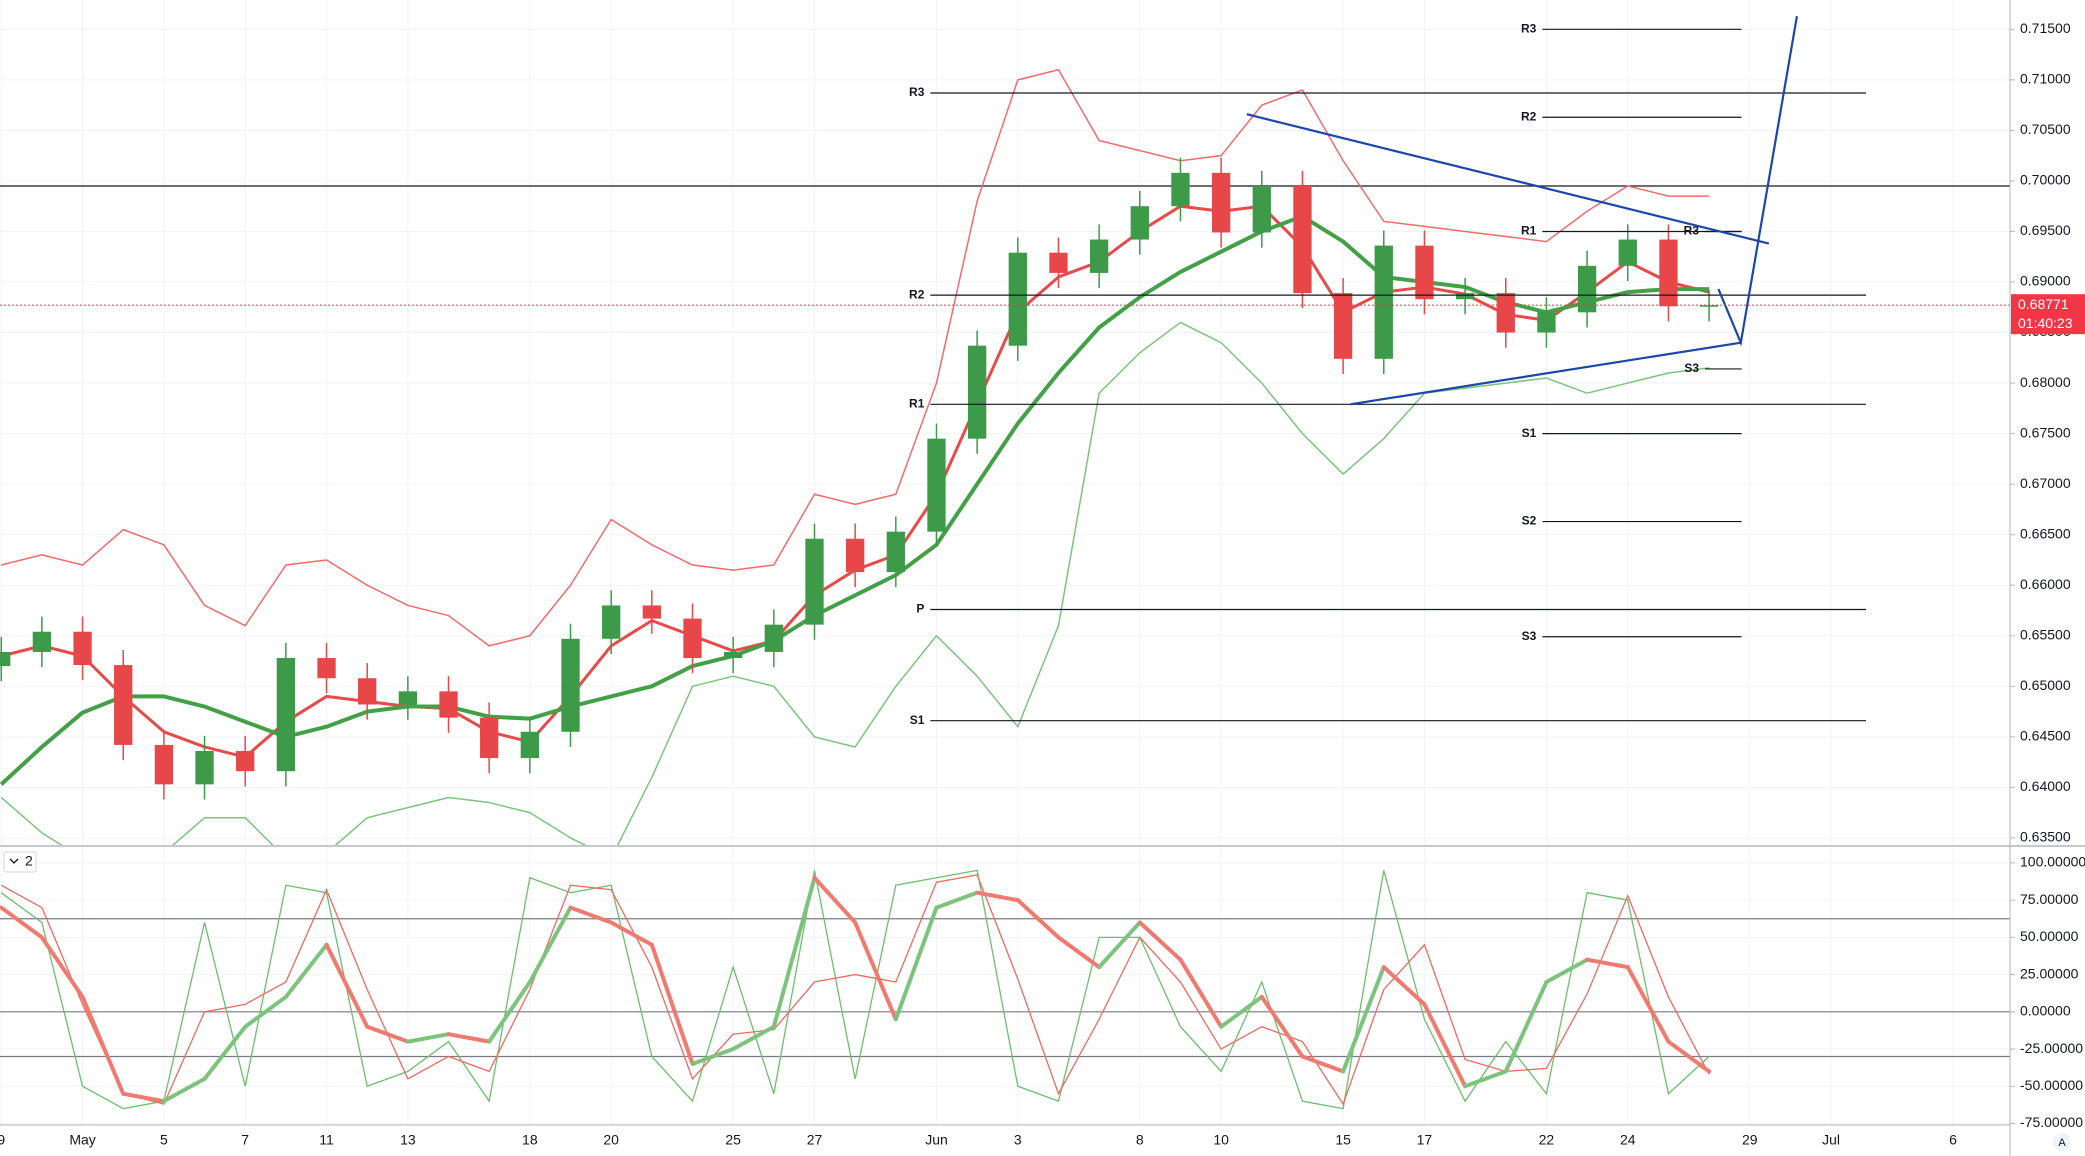 The image size is (2085, 1156). What do you see at coordinates (2045, 786) in the screenshot?
I see `y-tick-label: 0.64000` at bounding box center [2045, 786].